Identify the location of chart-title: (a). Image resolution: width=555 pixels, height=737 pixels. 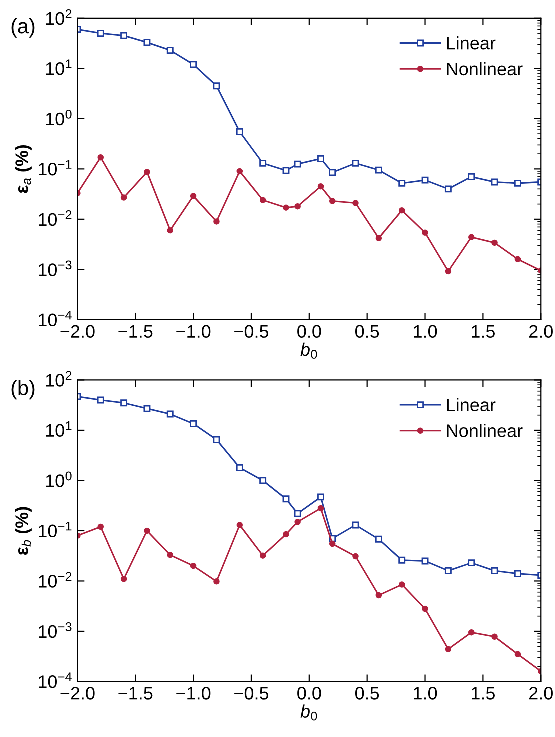
(23, 28).